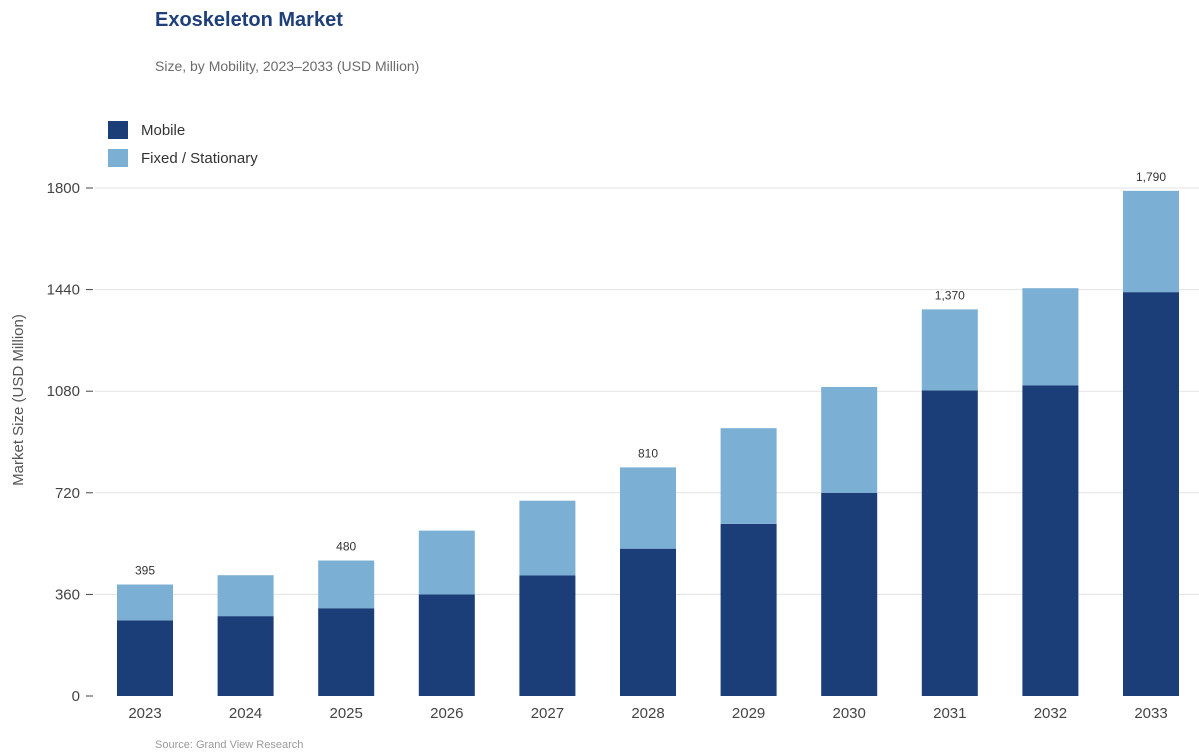  I want to click on bar-fixed-2025, so click(346, 584).